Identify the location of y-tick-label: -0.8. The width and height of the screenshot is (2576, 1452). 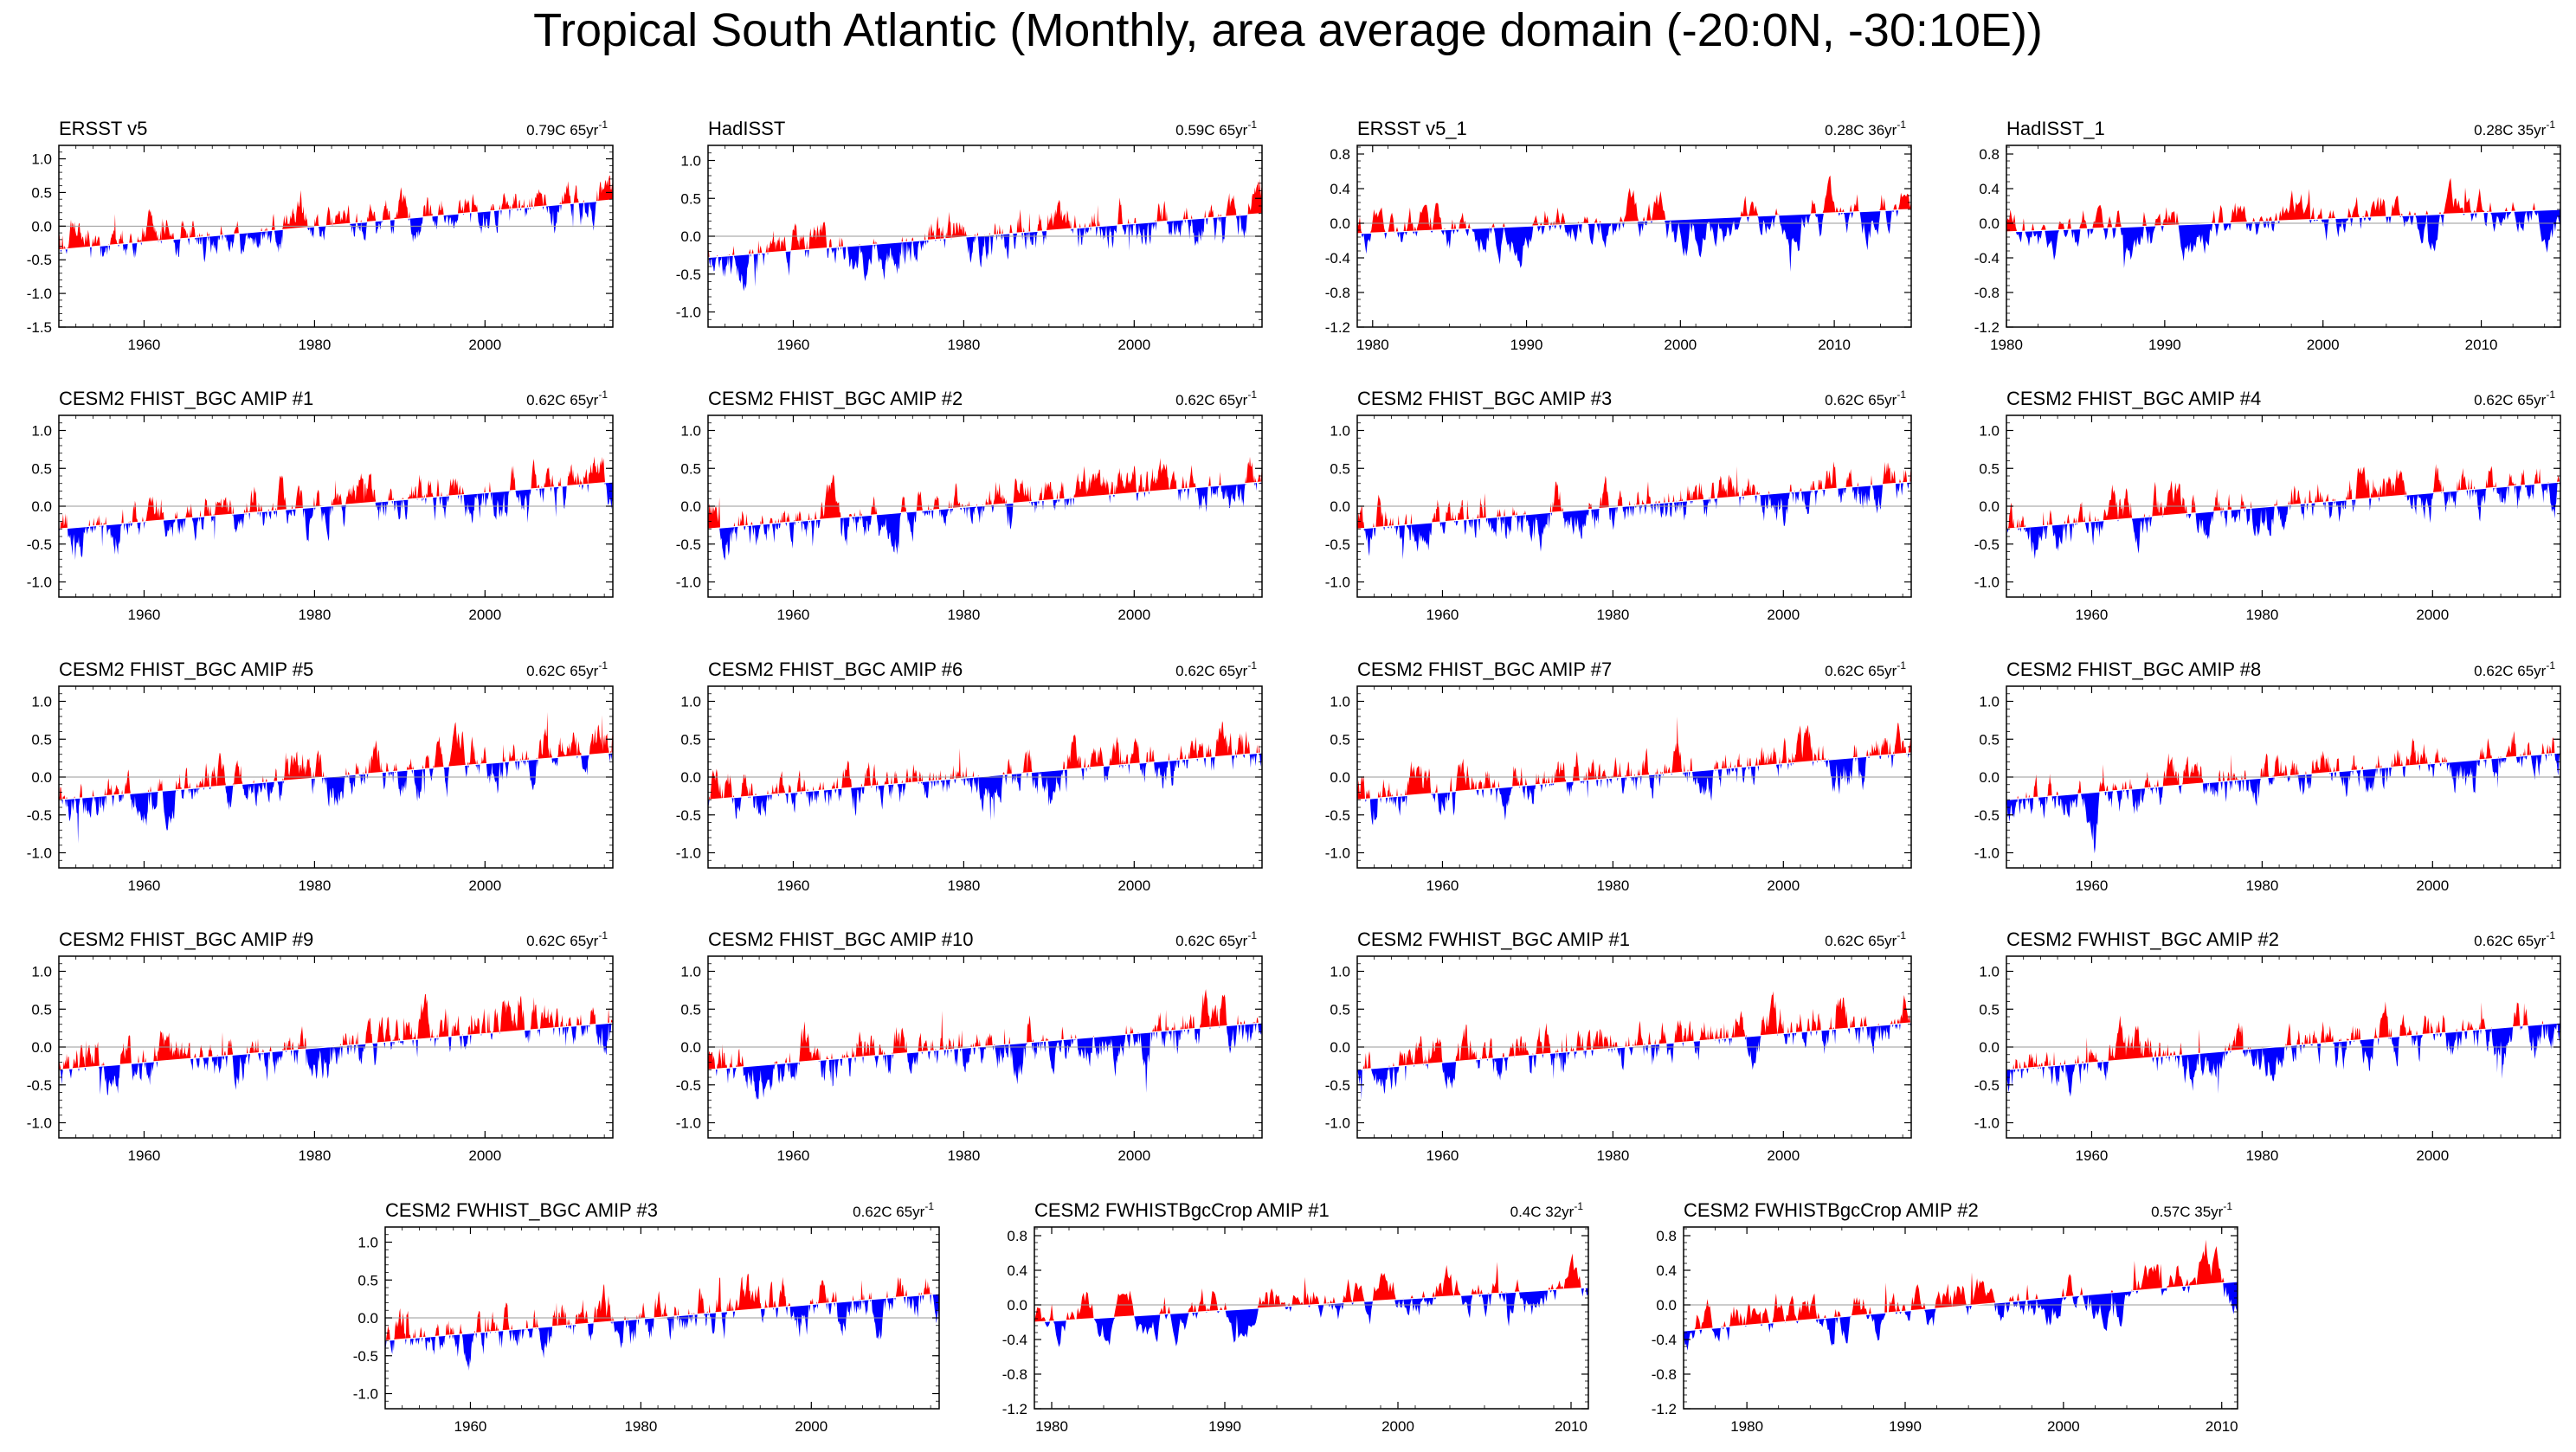
(1337, 293).